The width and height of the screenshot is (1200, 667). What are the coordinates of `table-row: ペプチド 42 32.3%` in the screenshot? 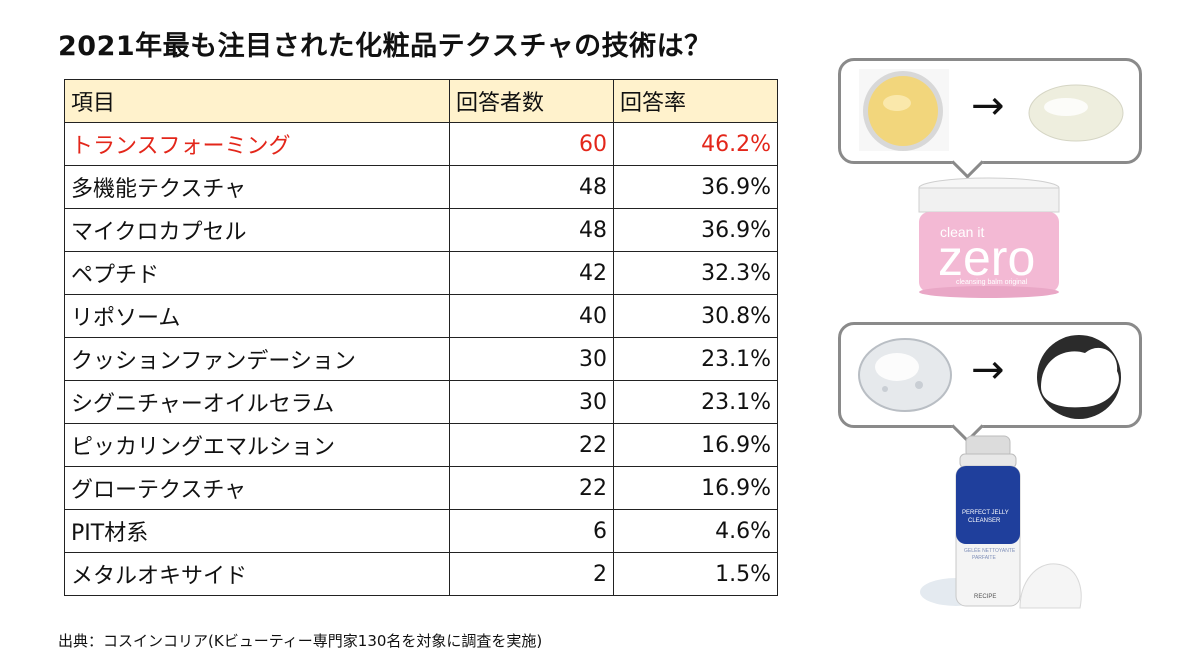 It's located at (421, 273).